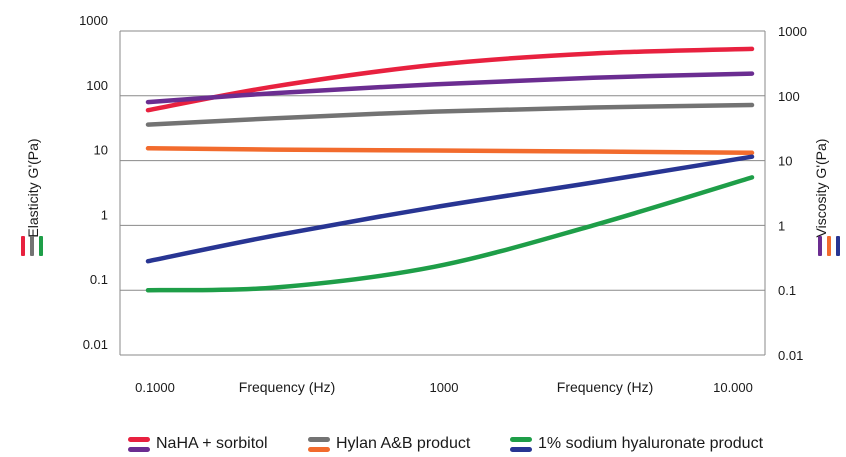 Image resolution: width=846 pixels, height=457 pixels. I want to click on y-tick-labels-left: 0.01 0.1 1 10 100 1000, so click(93, 182).